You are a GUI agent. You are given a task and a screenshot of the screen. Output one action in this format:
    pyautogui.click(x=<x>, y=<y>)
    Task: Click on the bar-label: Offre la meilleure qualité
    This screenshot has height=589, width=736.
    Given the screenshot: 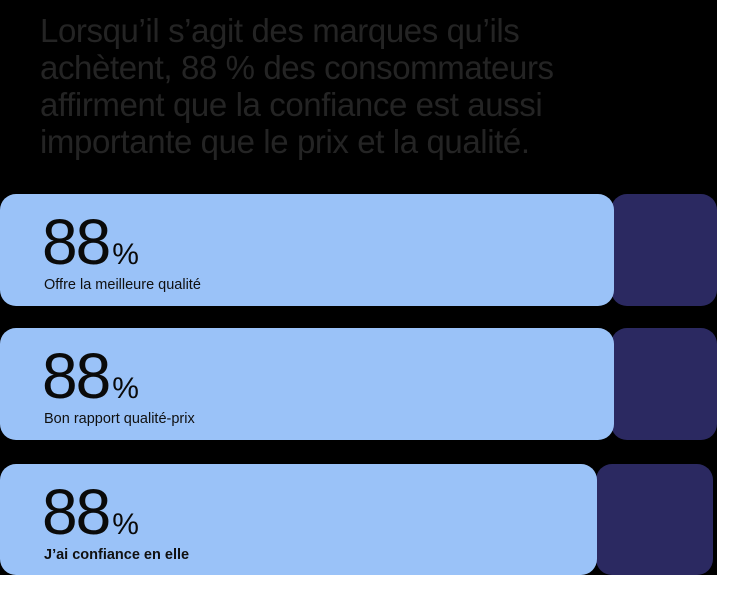 What is the action you would take?
    pyautogui.click(x=122, y=285)
    